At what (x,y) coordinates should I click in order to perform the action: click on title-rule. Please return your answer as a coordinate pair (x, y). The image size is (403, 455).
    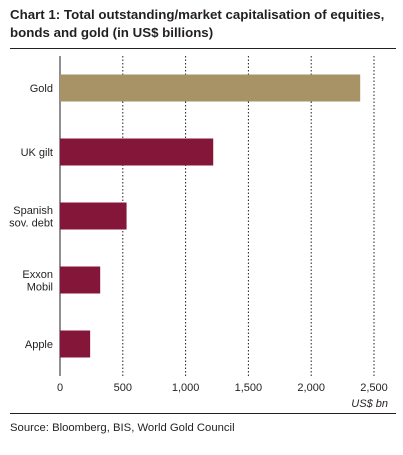
    Looking at the image, I should click on (203, 48).